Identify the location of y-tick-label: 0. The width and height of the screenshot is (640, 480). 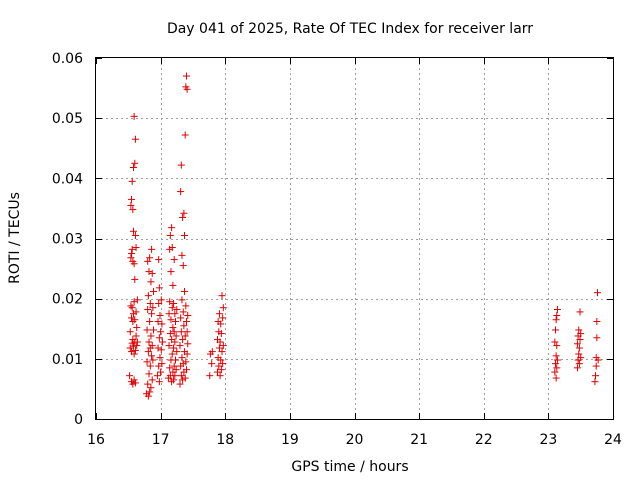
(78, 420).